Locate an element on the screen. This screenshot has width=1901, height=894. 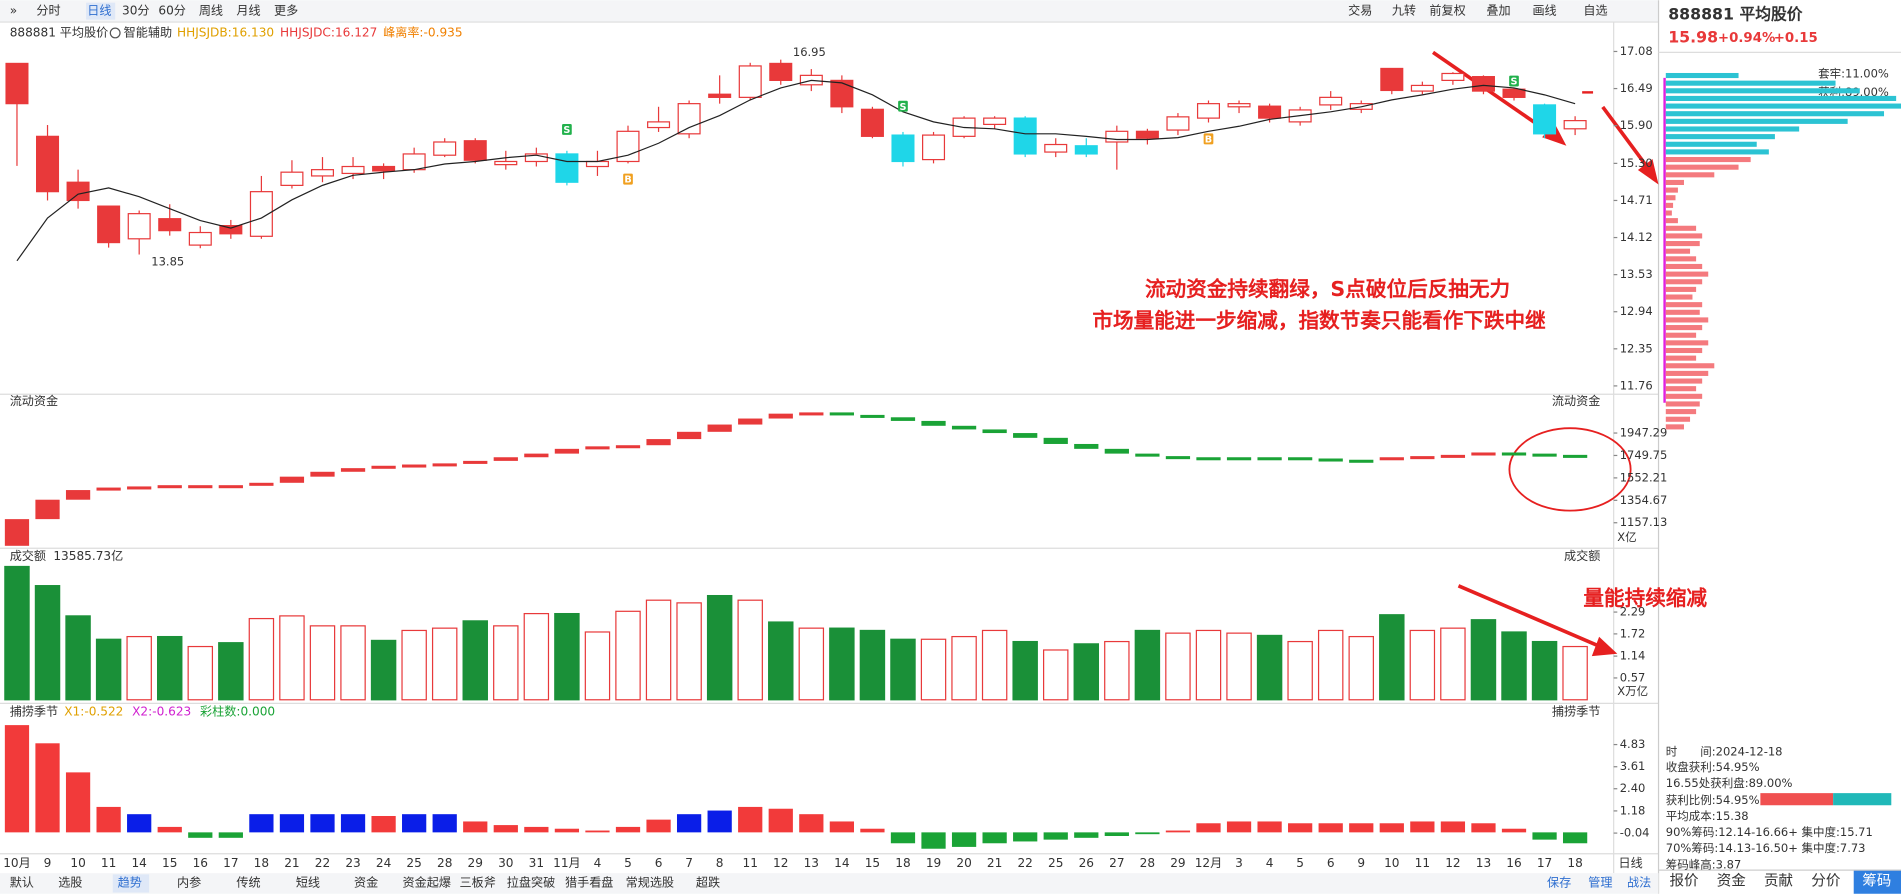
bottom-tab: 短线 is located at coordinates (308, 882).